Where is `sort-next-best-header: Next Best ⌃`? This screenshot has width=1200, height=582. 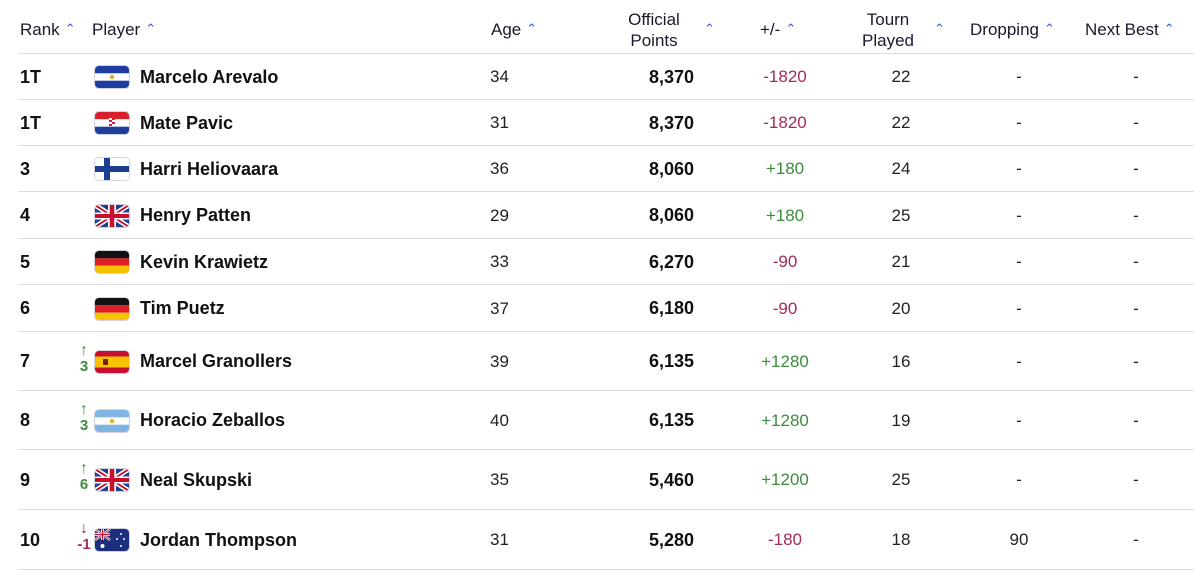 sort-next-best-header: Next Best ⌃ is located at coordinates (1130, 30).